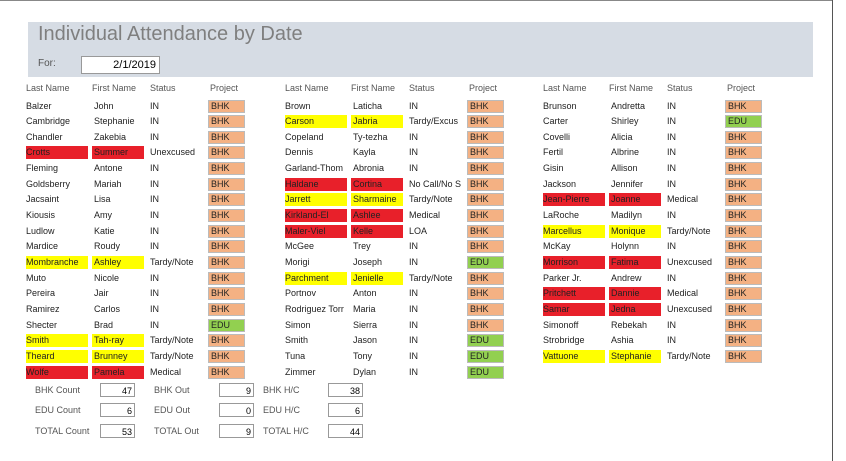  I want to click on first-name: Carlos, so click(107, 308).